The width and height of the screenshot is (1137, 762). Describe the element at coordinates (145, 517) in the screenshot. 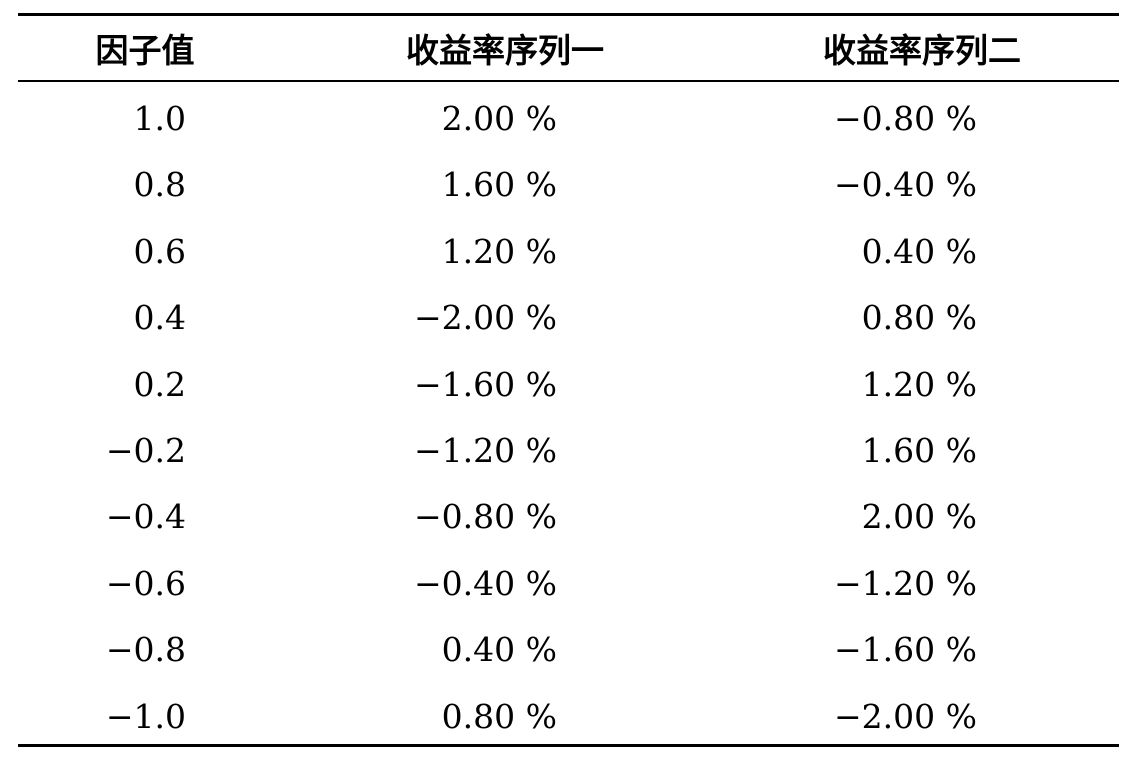

I see `factor-value-cell: −0.4` at that location.